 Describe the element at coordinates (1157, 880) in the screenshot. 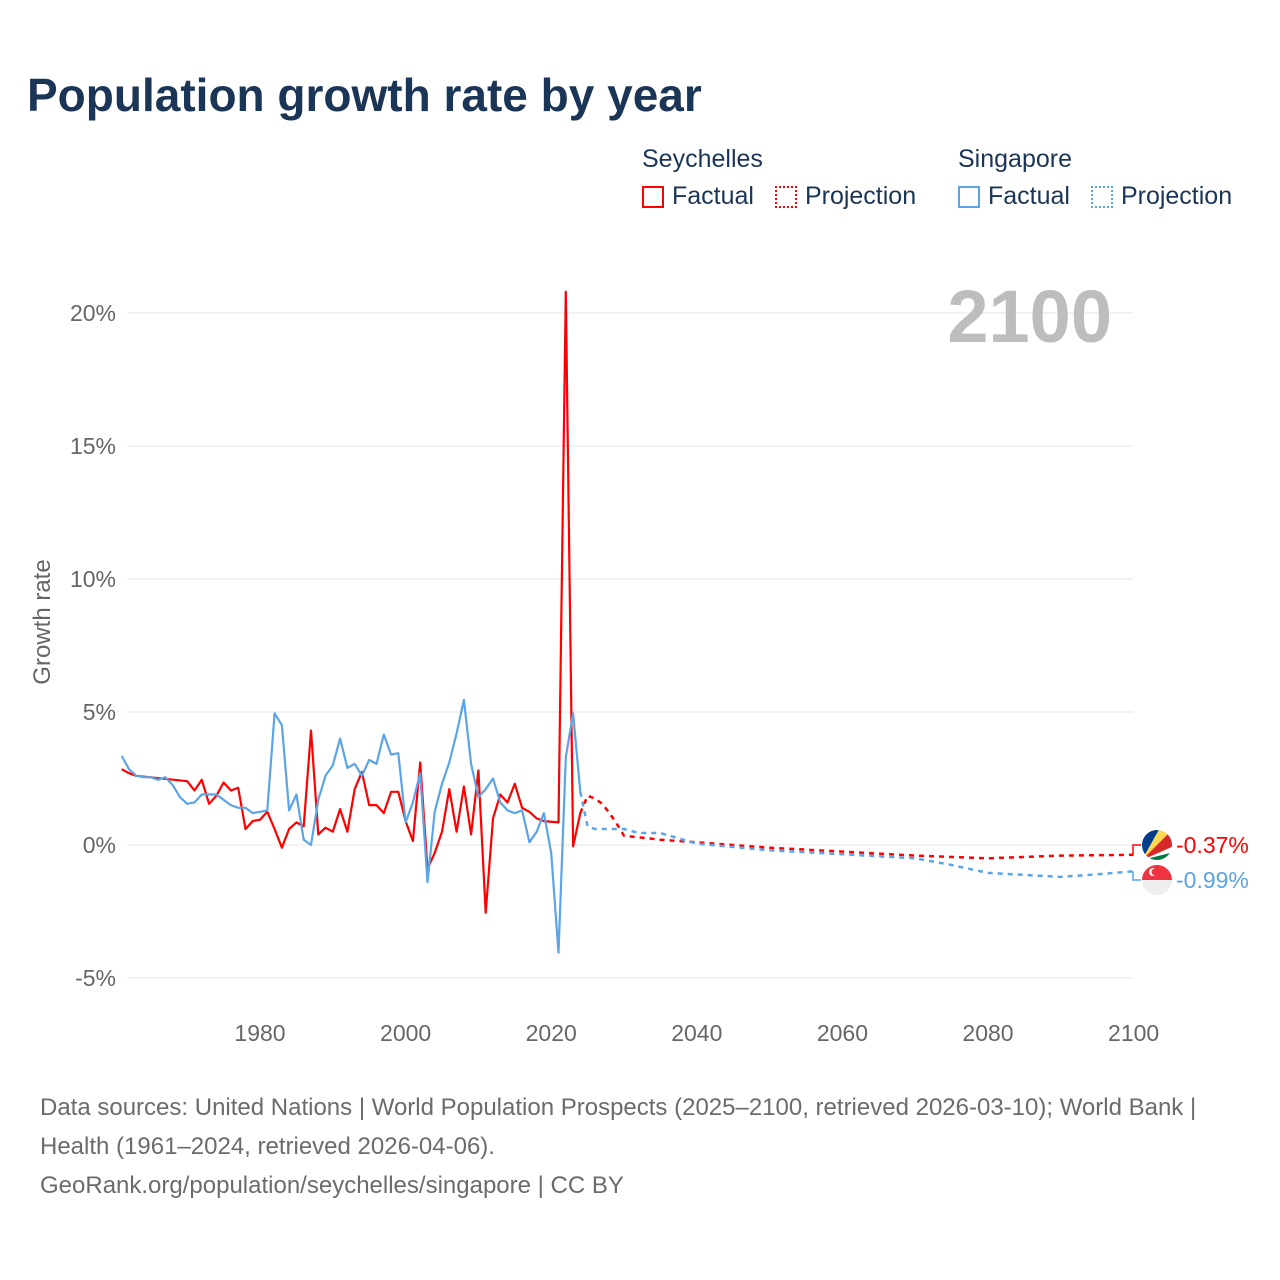

I see `singapore-flag-icon` at that location.